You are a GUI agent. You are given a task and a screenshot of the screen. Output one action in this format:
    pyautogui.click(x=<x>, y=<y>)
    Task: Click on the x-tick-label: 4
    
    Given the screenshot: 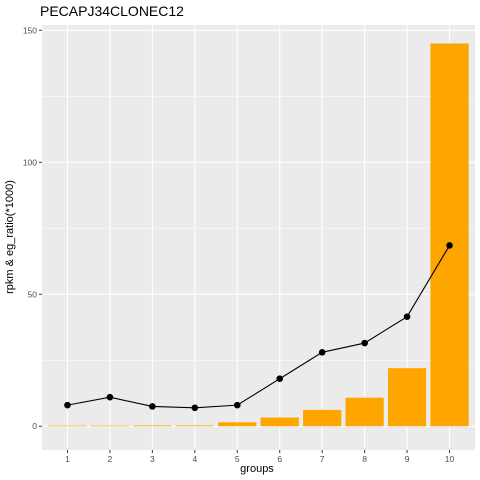 What is the action you would take?
    pyautogui.click(x=194, y=459)
    